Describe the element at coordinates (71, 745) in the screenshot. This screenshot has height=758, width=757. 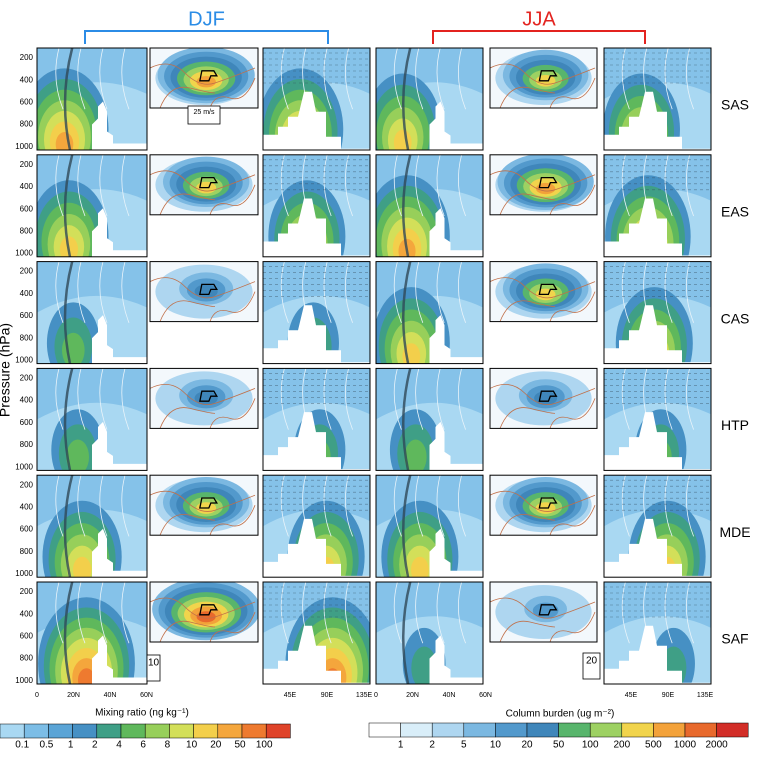
I see `colorbar-tick-label: 1` at that location.